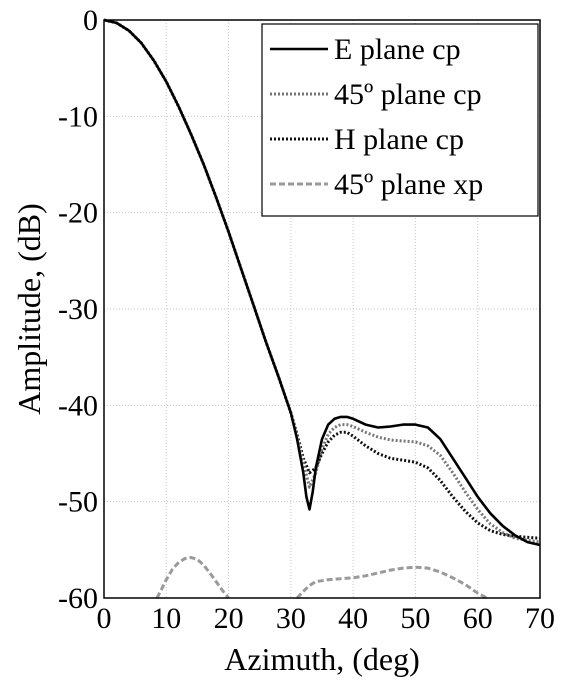  I want to click on y-tick-label: -20, so click(78, 213).